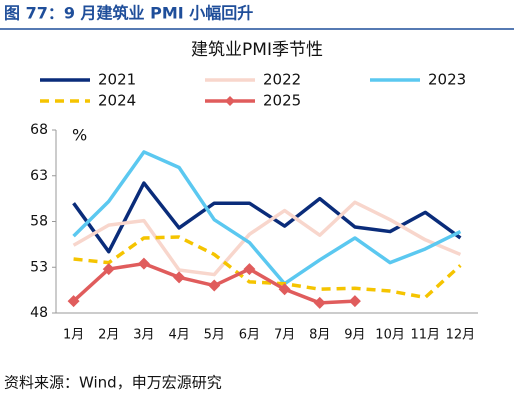 This screenshot has height=404, width=514. Describe the element at coordinates (79, 135) in the screenshot. I see `y-unit: %` at that location.